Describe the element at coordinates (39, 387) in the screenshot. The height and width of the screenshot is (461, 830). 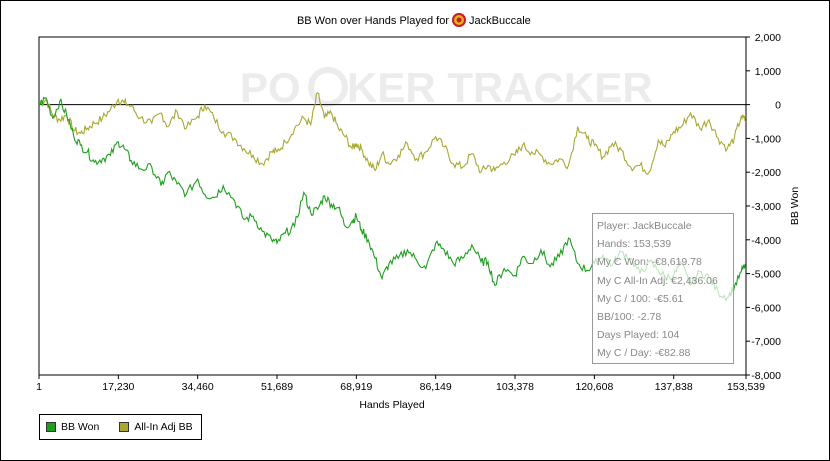
I see `x-tick-label: 1` at that location.